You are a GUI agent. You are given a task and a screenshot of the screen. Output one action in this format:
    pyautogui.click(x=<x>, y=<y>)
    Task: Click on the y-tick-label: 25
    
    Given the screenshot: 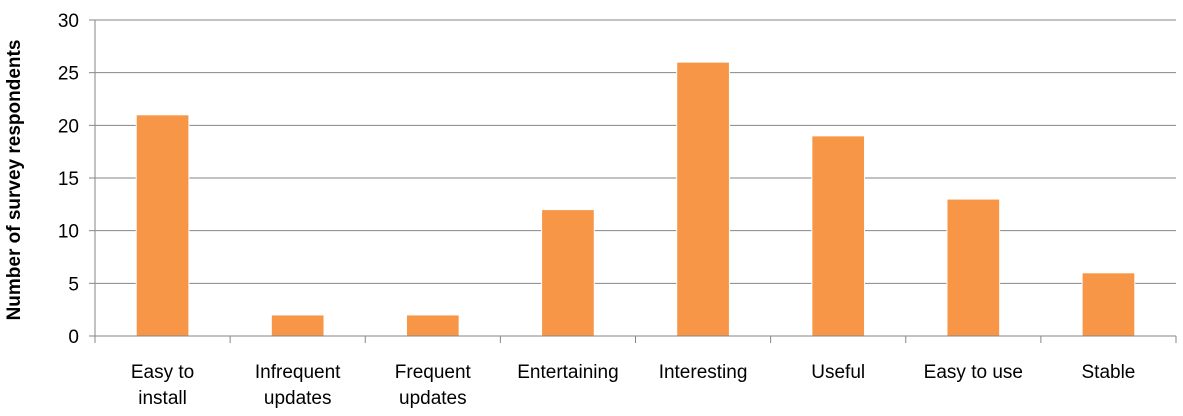 What is the action you would take?
    pyautogui.click(x=68, y=74)
    